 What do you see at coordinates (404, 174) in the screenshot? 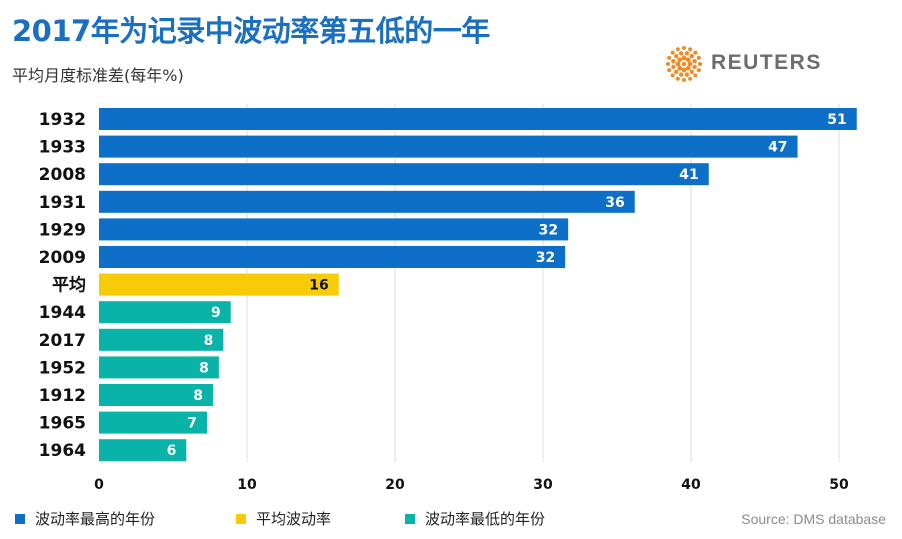
I see `bar-2008` at bounding box center [404, 174].